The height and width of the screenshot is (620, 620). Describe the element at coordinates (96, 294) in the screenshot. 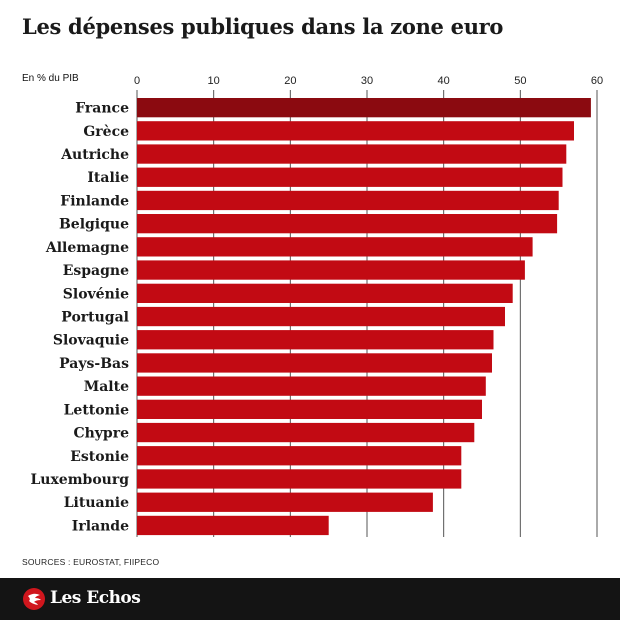

I see `category-label: Slovénie` at that location.